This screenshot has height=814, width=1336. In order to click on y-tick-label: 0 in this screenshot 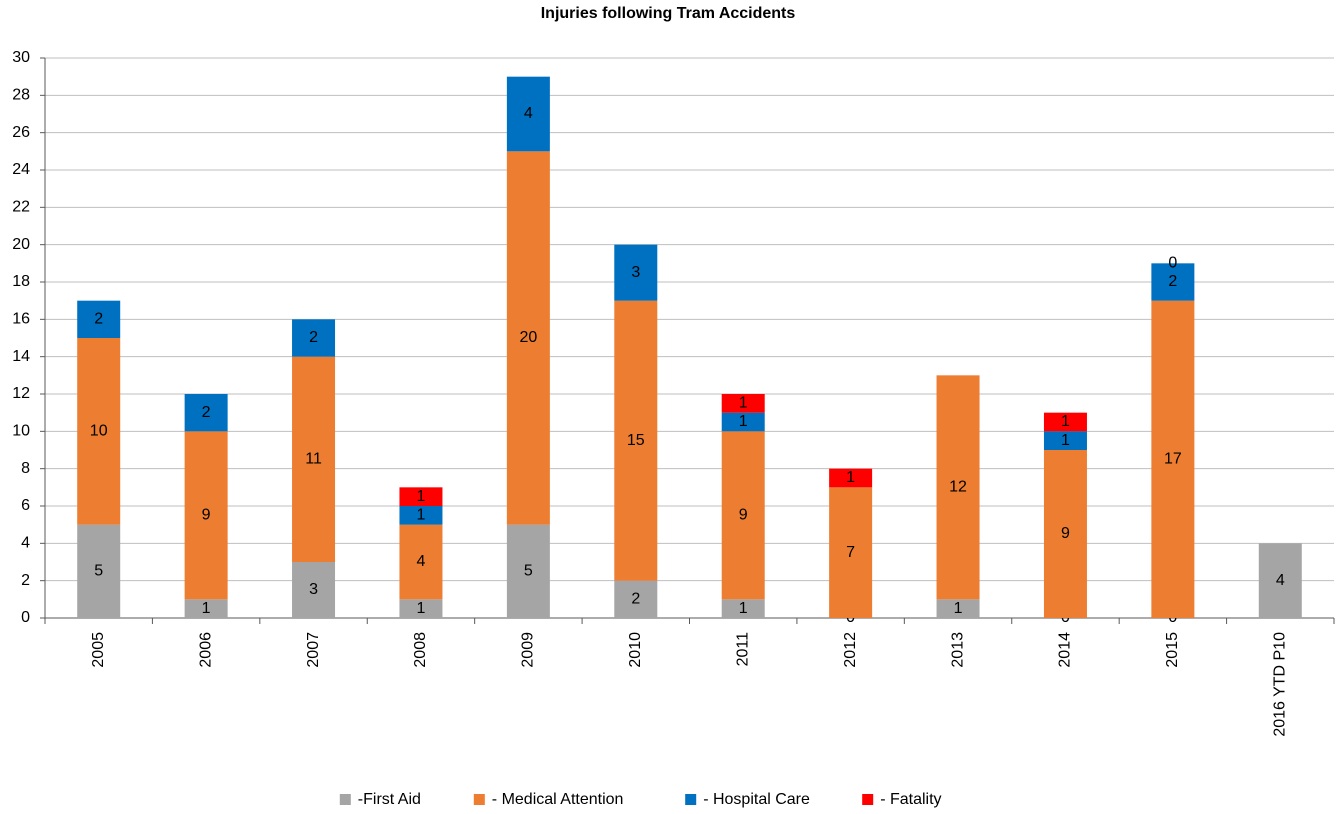, I will do `click(25, 617)`.